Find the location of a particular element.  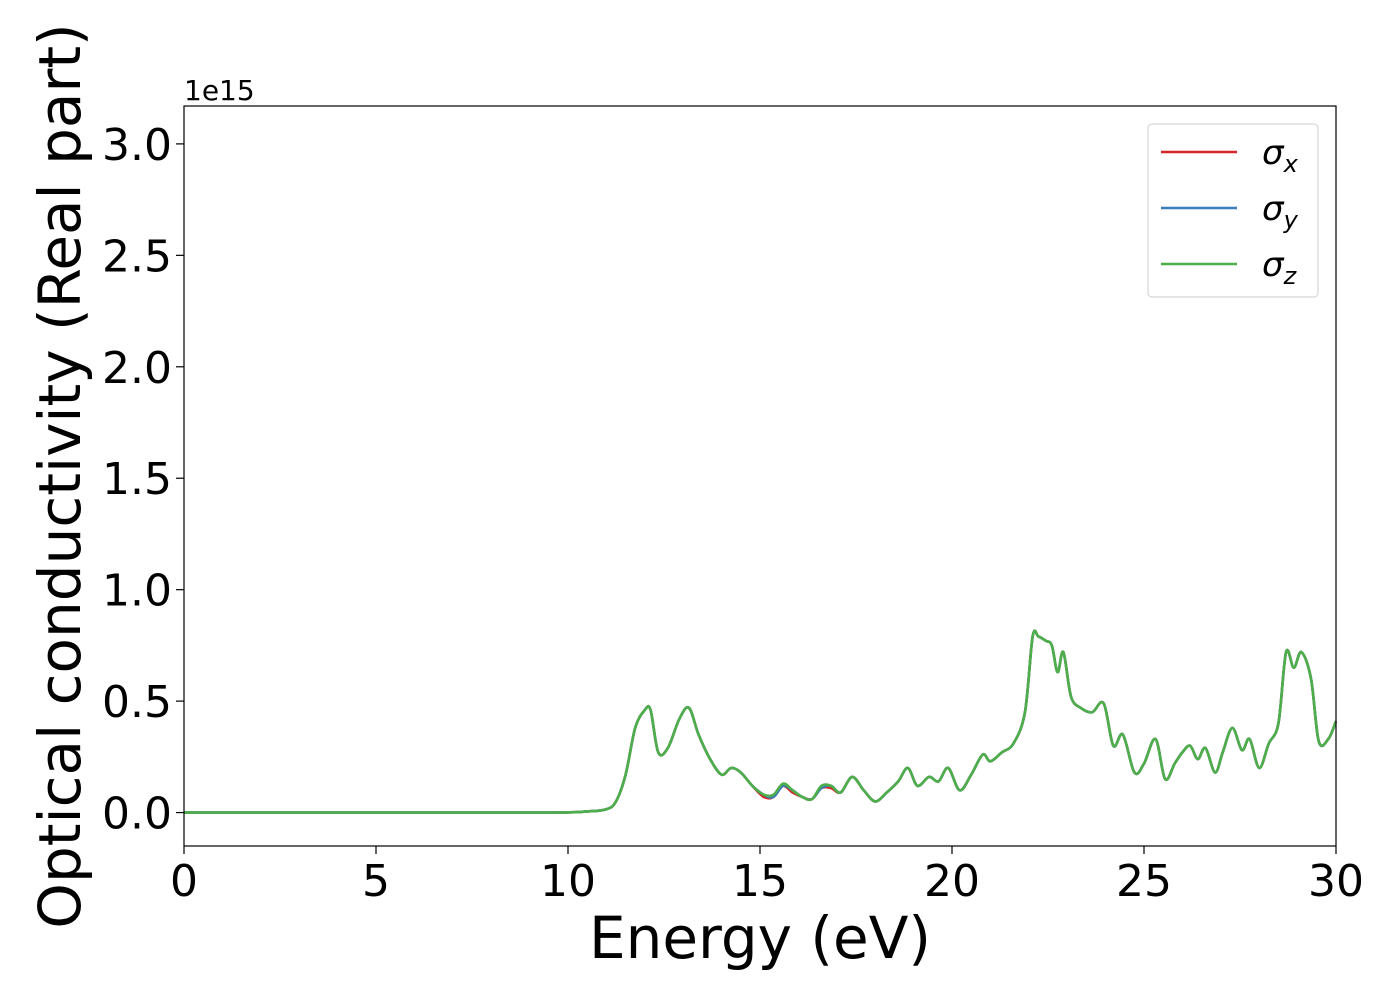

y-tick-label: 1.5 is located at coordinates (137, 479).